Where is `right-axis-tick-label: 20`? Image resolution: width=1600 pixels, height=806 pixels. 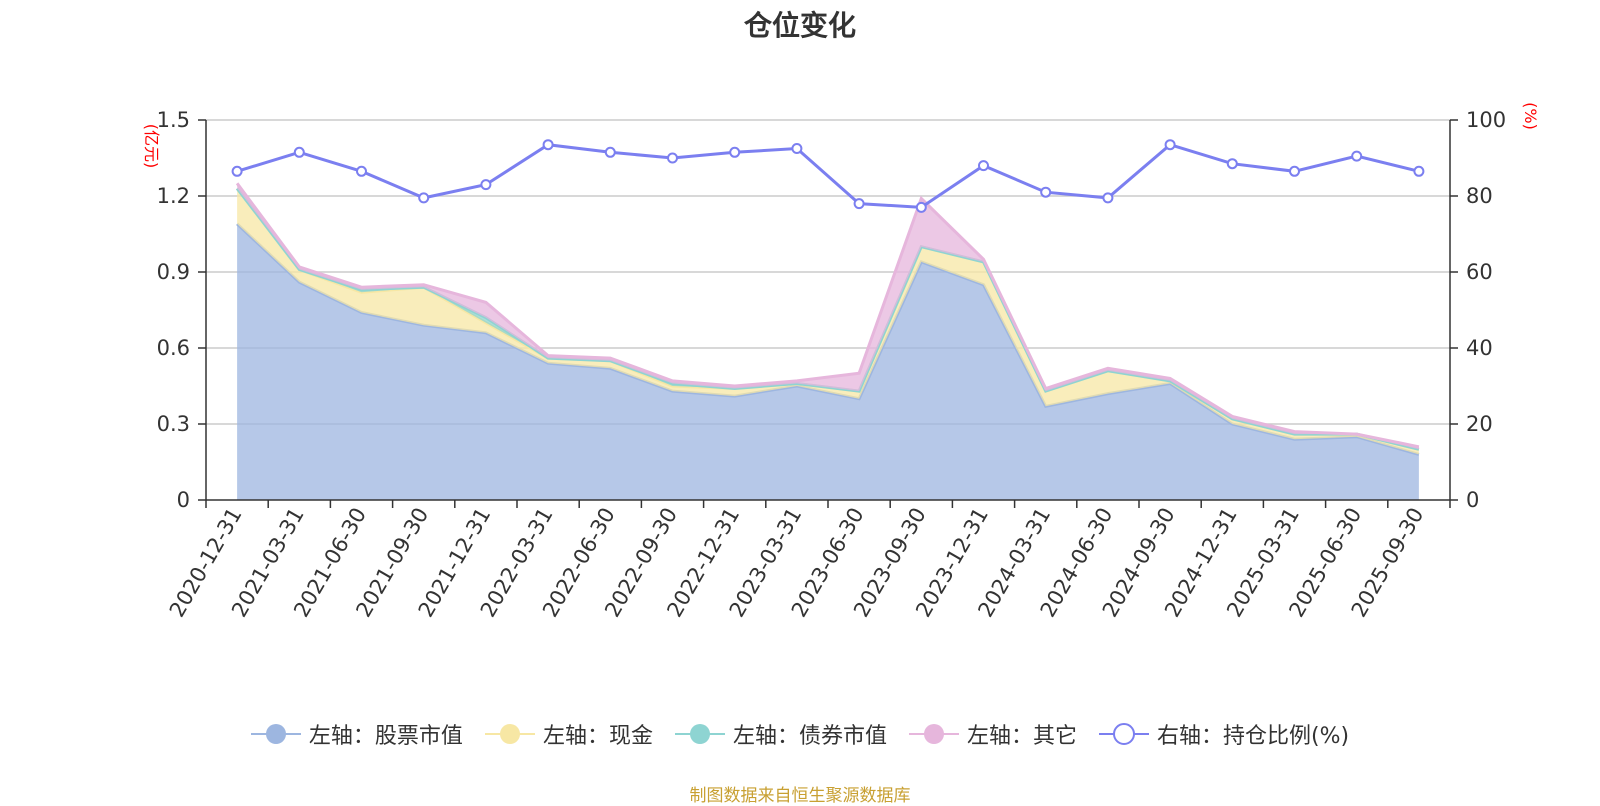 right-axis-tick-label: 20 is located at coordinates (1479, 424).